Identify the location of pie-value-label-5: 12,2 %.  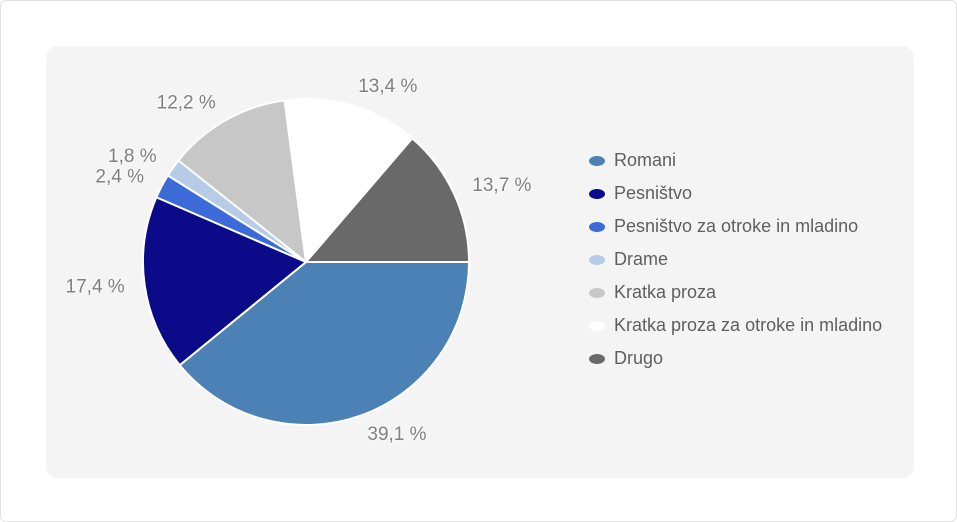
(186, 102).